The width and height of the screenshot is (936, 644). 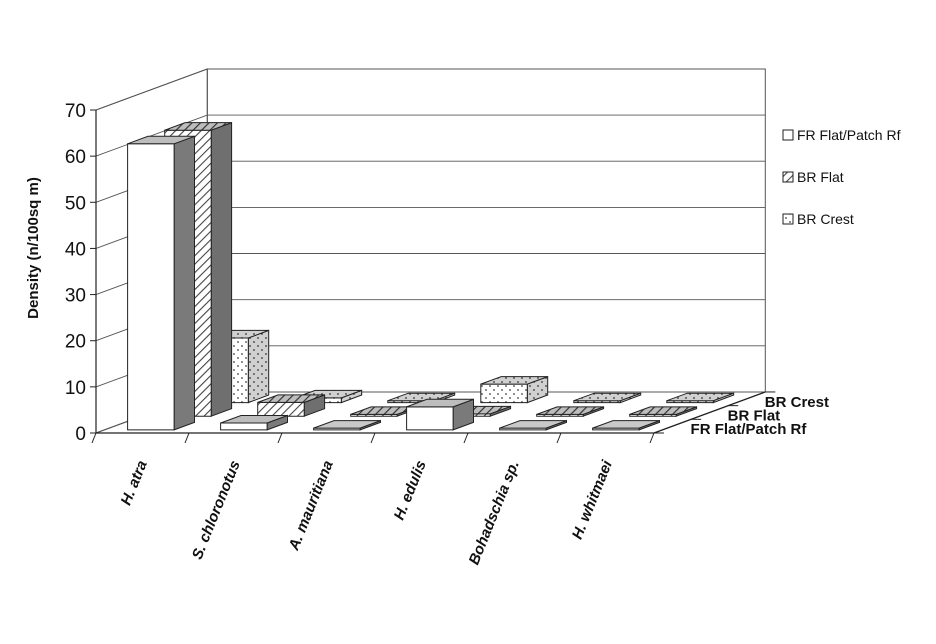 I want to click on legend-entry: FR Flat/Patch Rf, so click(x=849, y=135).